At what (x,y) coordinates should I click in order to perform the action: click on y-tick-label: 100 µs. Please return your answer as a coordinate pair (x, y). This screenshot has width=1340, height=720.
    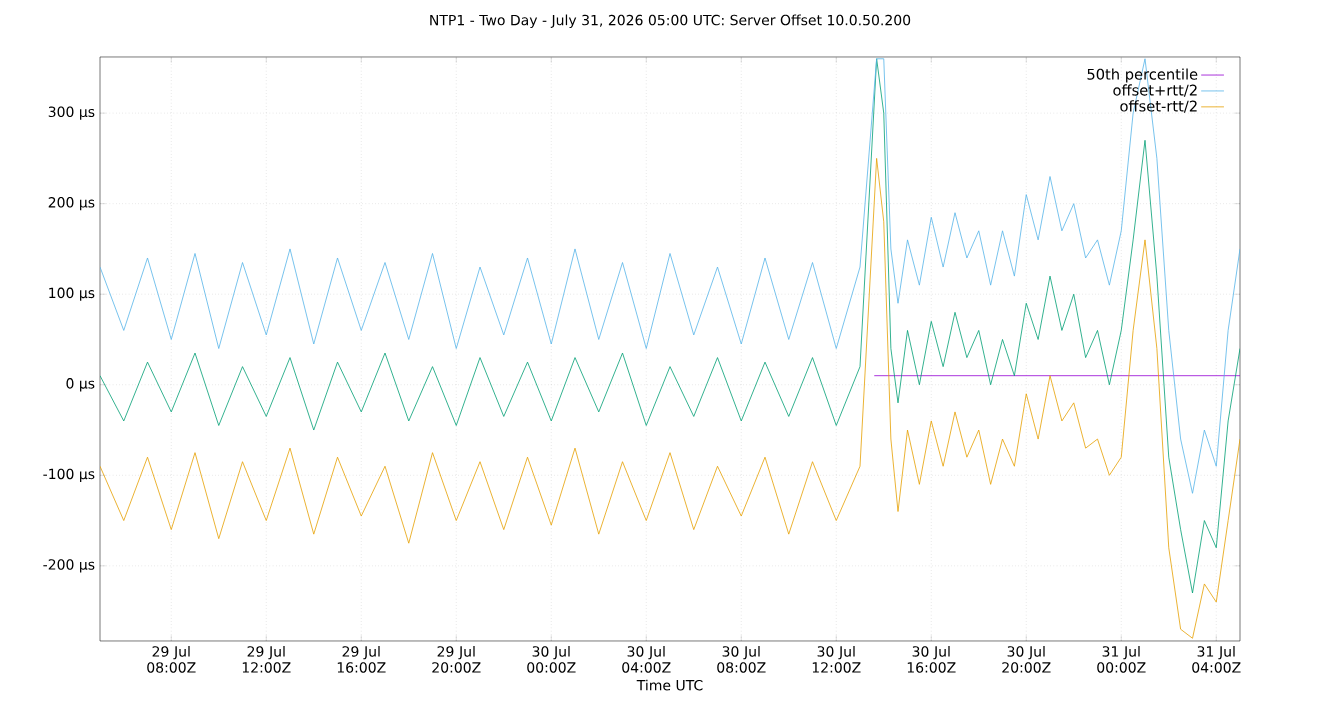
    Looking at the image, I should click on (72, 294).